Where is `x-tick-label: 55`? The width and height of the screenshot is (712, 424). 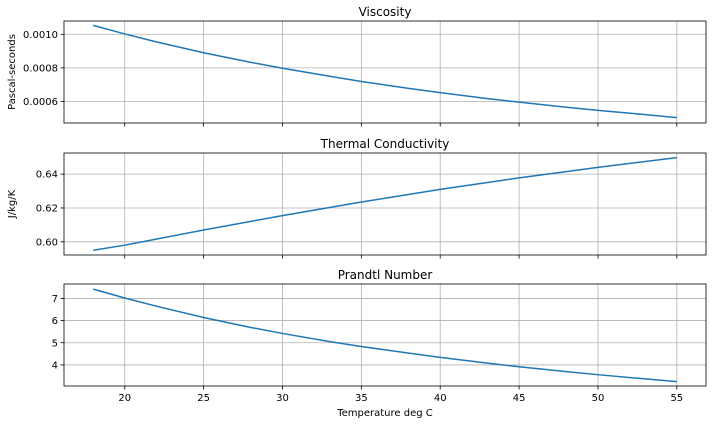 x-tick-label: 55 is located at coordinates (676, 398).